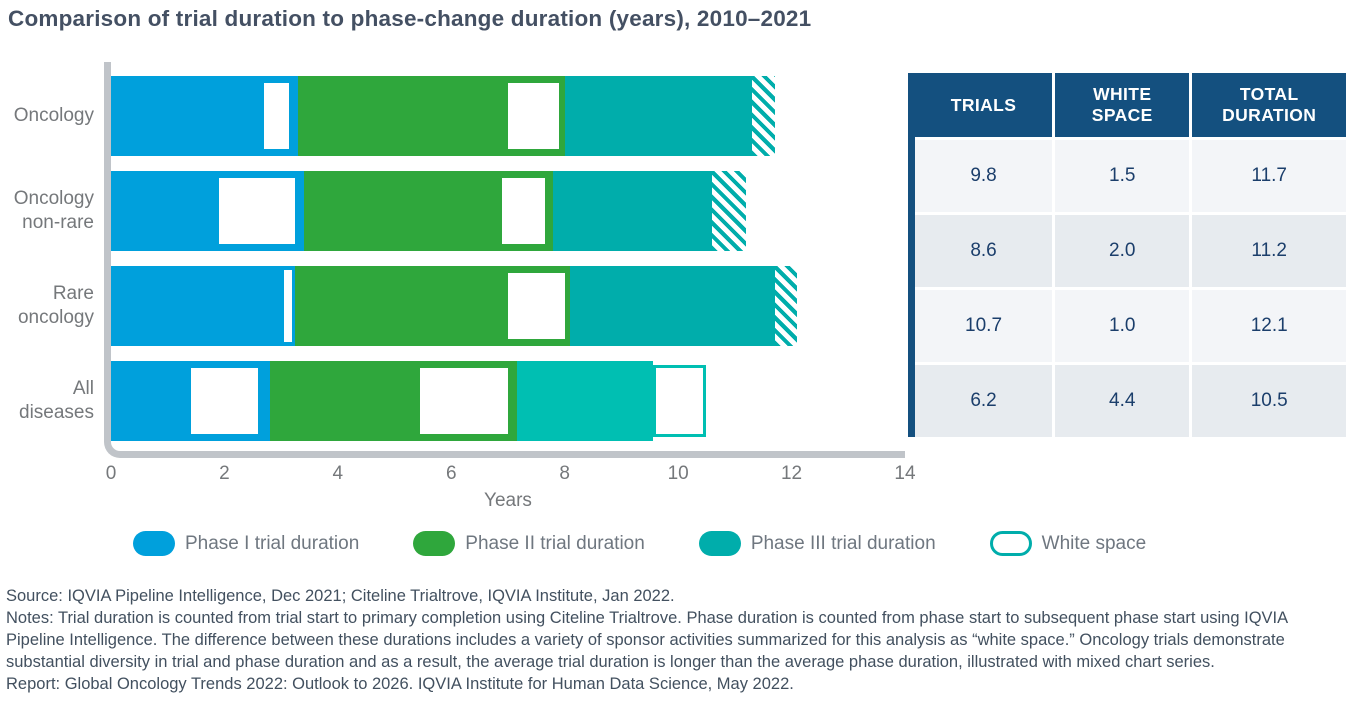  What do you see at coordinates (53, 116) in the screenshot?
I see `category-label: Oncology` at bounding box center [53, 116].